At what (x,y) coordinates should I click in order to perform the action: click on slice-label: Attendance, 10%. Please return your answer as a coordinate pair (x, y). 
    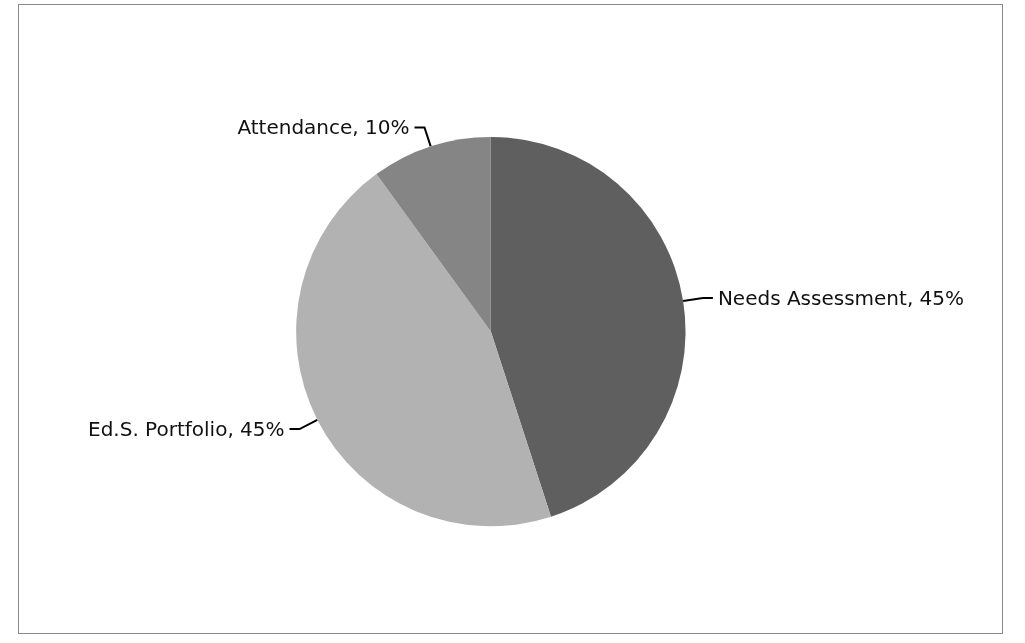
    Looking at the image, I should click on (323, 127).